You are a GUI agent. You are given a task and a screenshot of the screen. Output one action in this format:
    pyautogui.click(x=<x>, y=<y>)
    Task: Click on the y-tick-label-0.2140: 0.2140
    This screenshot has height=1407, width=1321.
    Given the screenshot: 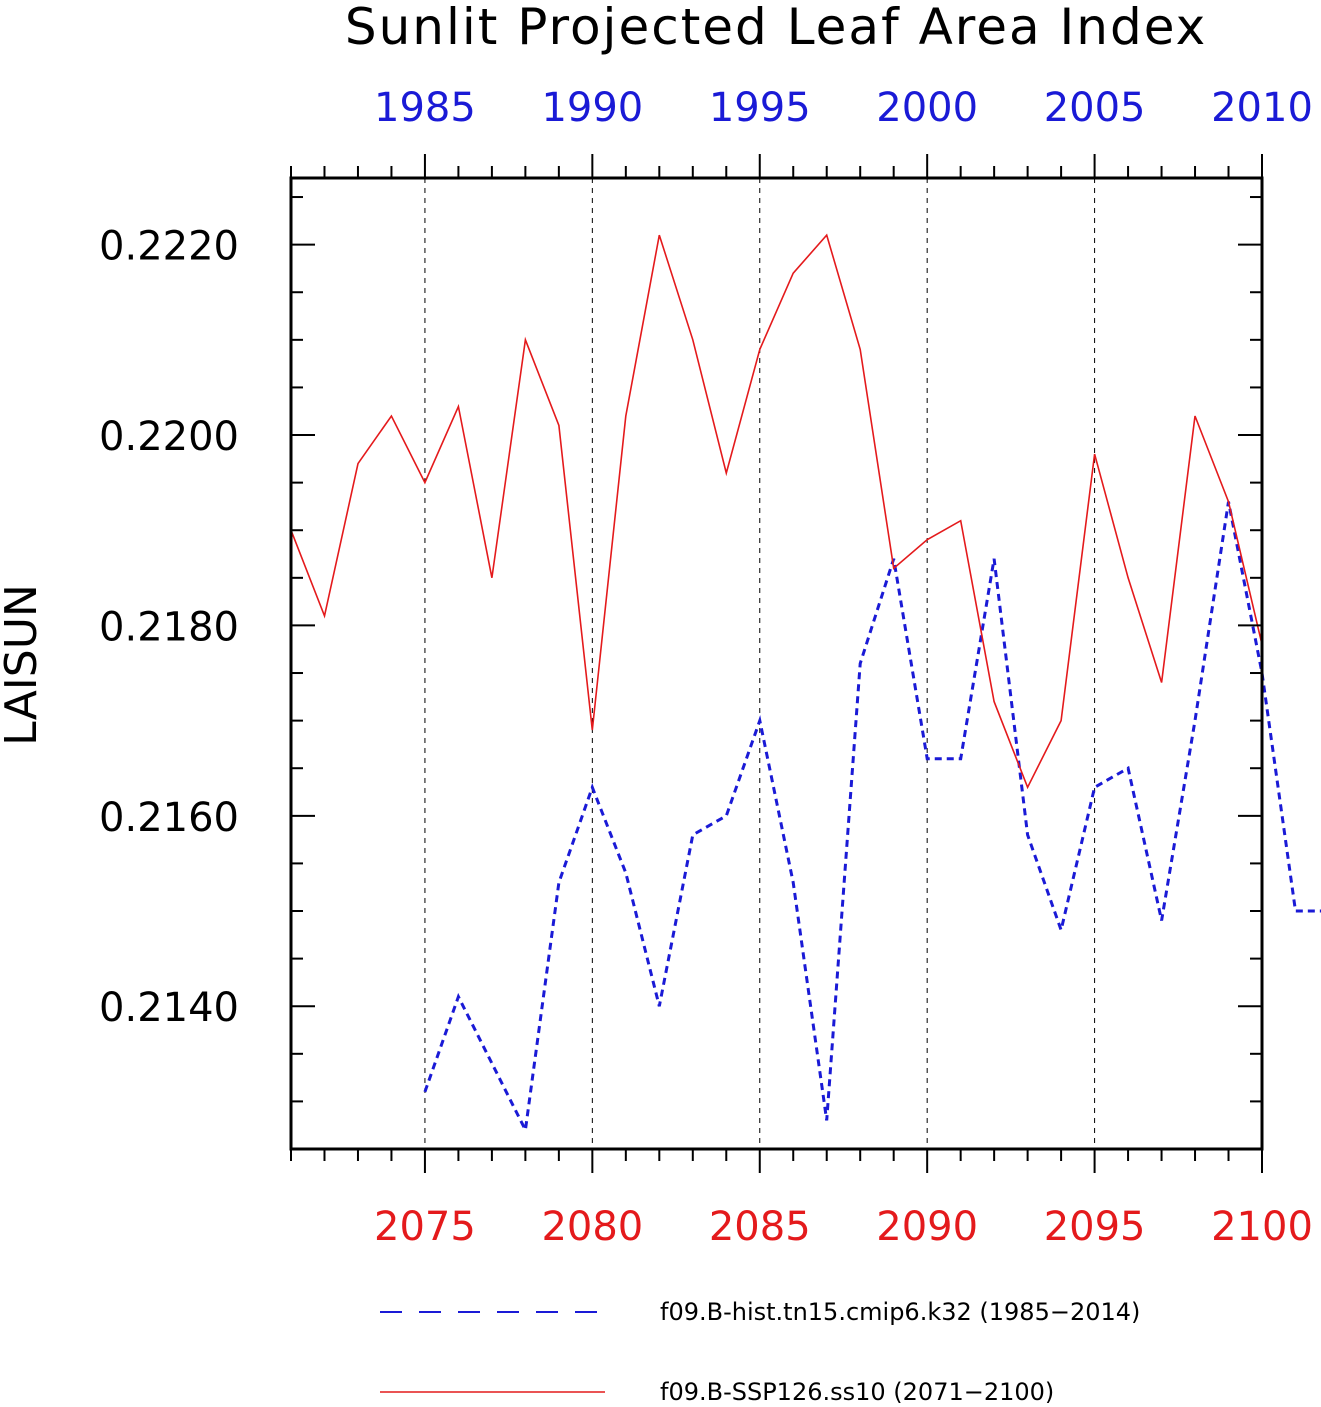 What is the action you would take?
    pyautogui.click(x=169, y=1008)
    